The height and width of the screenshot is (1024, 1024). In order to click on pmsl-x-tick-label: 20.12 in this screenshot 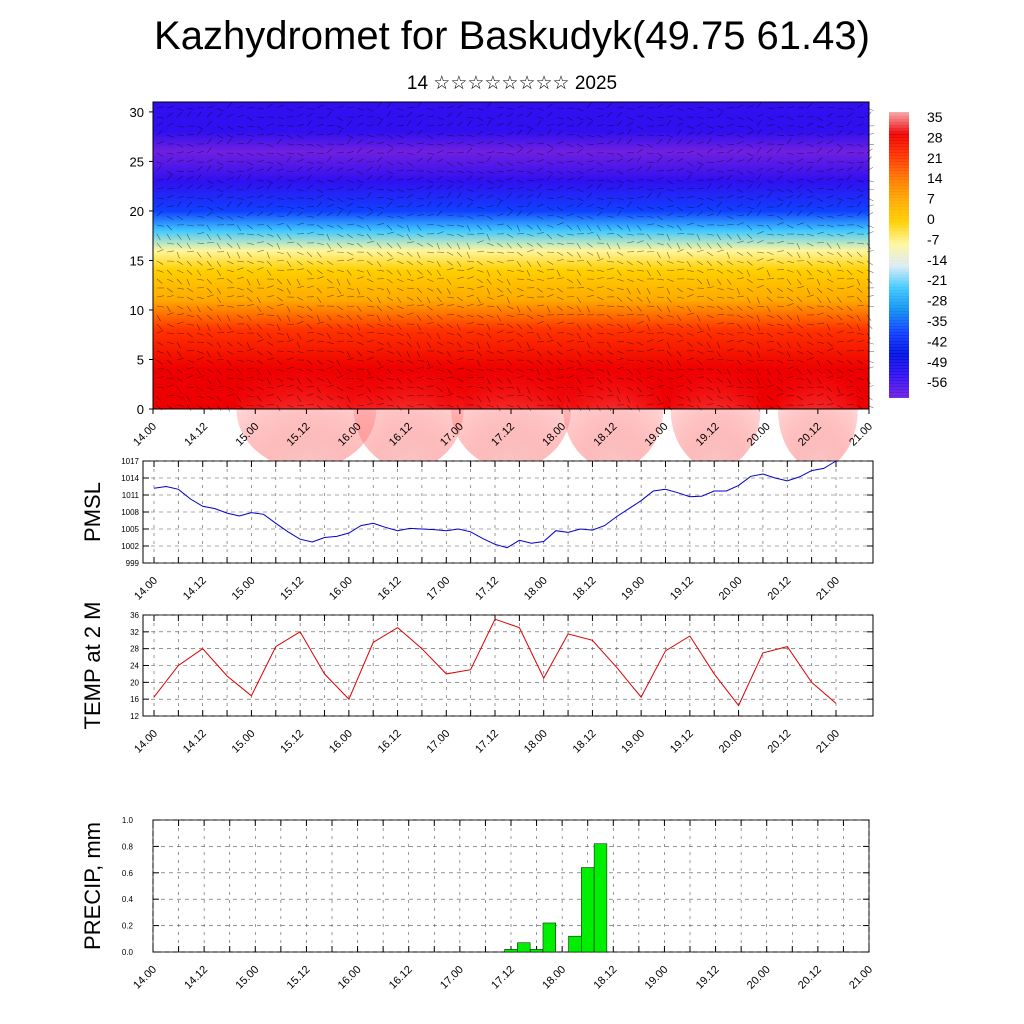, I will do `click(779, 589)`.